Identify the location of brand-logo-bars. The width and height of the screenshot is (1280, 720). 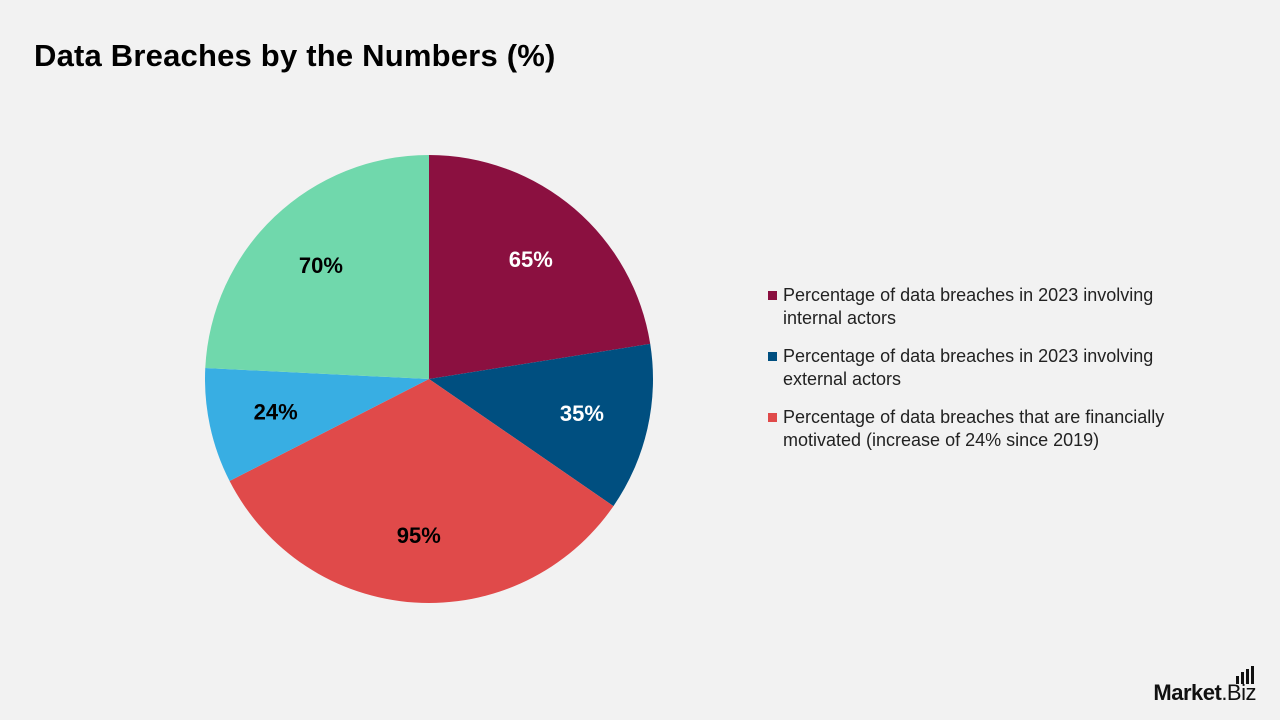
(1245, 675).